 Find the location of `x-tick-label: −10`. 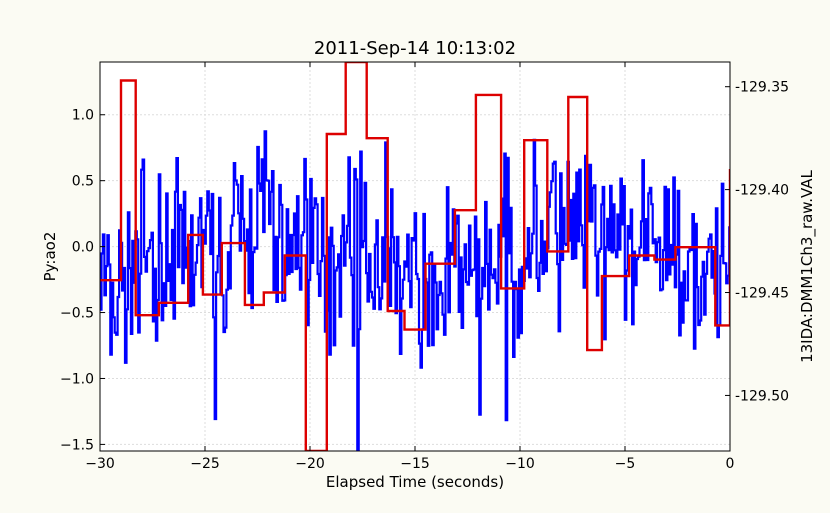

x-tick-label: −10 is located at coordinates (520, 464).